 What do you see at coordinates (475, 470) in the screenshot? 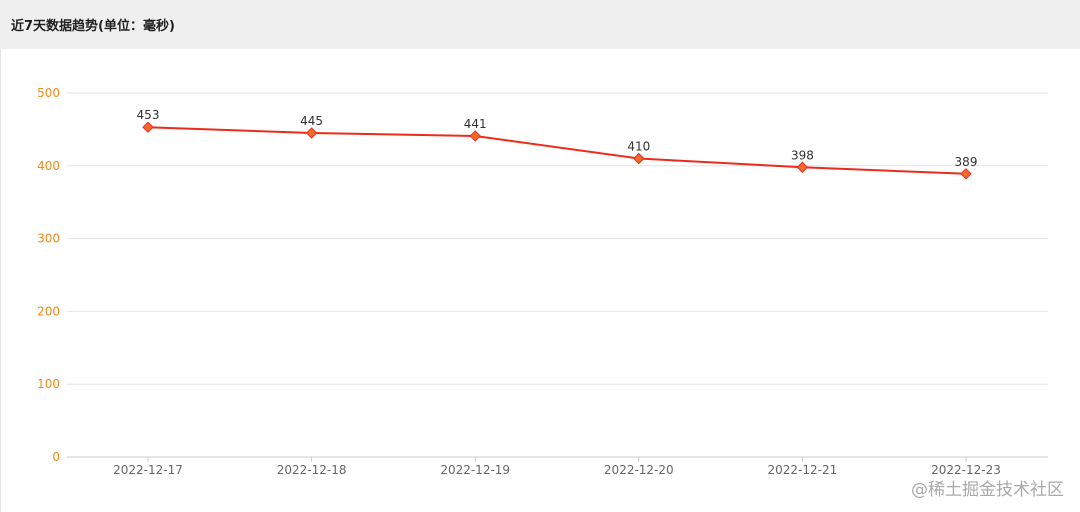
I see `x-tick-label: 2022-12-19` at bounding box center [475, 470].